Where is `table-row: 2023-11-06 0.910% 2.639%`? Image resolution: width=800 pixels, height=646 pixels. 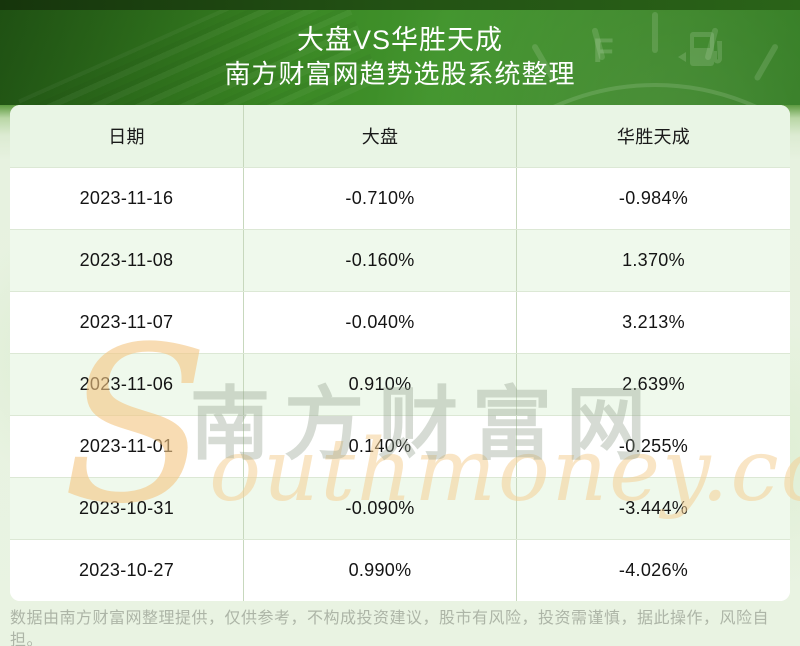
table-row: 2023-11-06 0.910% 2.639% is located at coordinates (400, 384).